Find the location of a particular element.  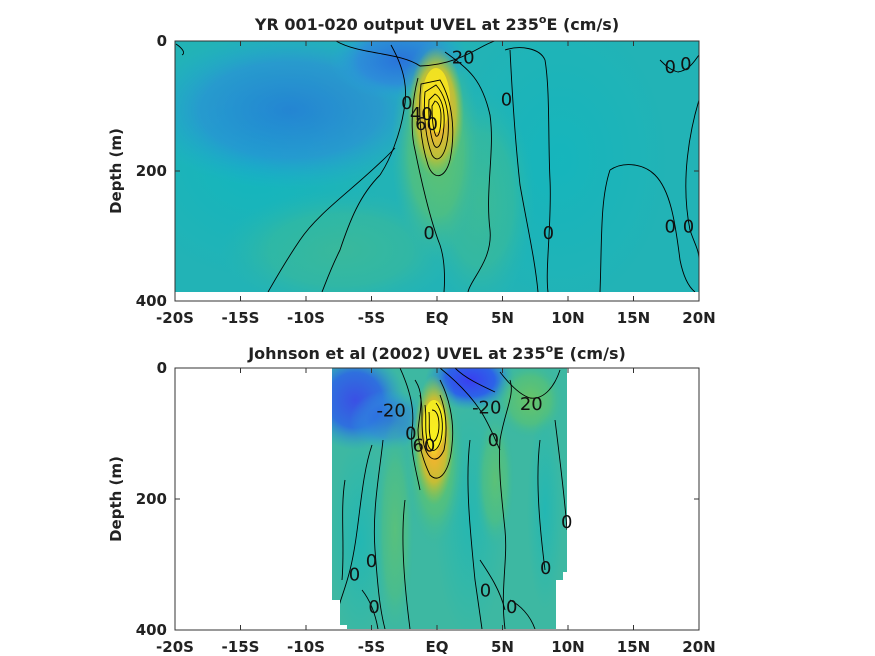

panel-1-title: YR 001-020 output UVEL at 235oE (cm/s) is located at coordinates (436, 23).